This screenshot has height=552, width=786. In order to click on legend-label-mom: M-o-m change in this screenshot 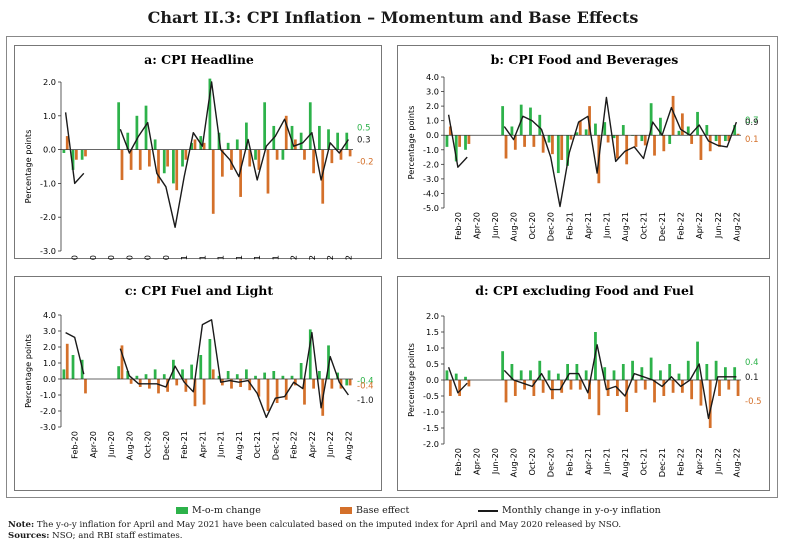, I will do `click(226, 510)`.